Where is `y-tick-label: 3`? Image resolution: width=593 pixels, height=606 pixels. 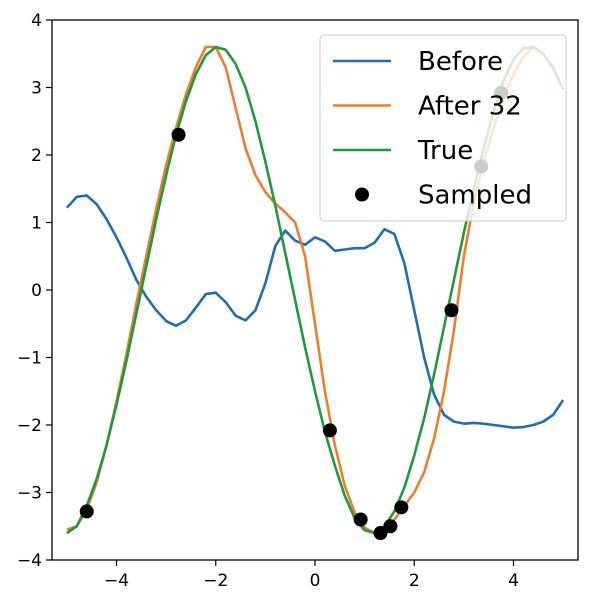
y-tick-label: 3 is located at coordinates (36, 89).